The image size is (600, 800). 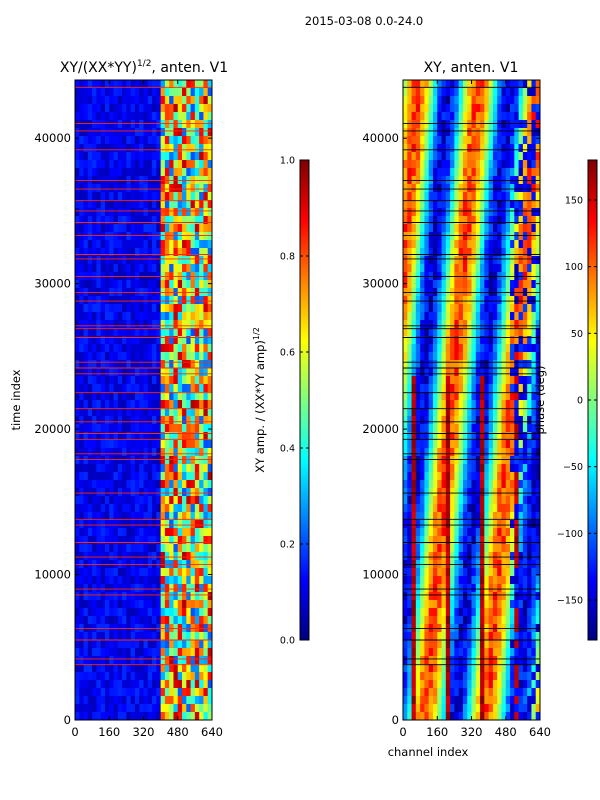 What do you see at coordinates (67, 720) in the screenshot?
I see `y-tick-label: 0` at bounding box center [67, 720].